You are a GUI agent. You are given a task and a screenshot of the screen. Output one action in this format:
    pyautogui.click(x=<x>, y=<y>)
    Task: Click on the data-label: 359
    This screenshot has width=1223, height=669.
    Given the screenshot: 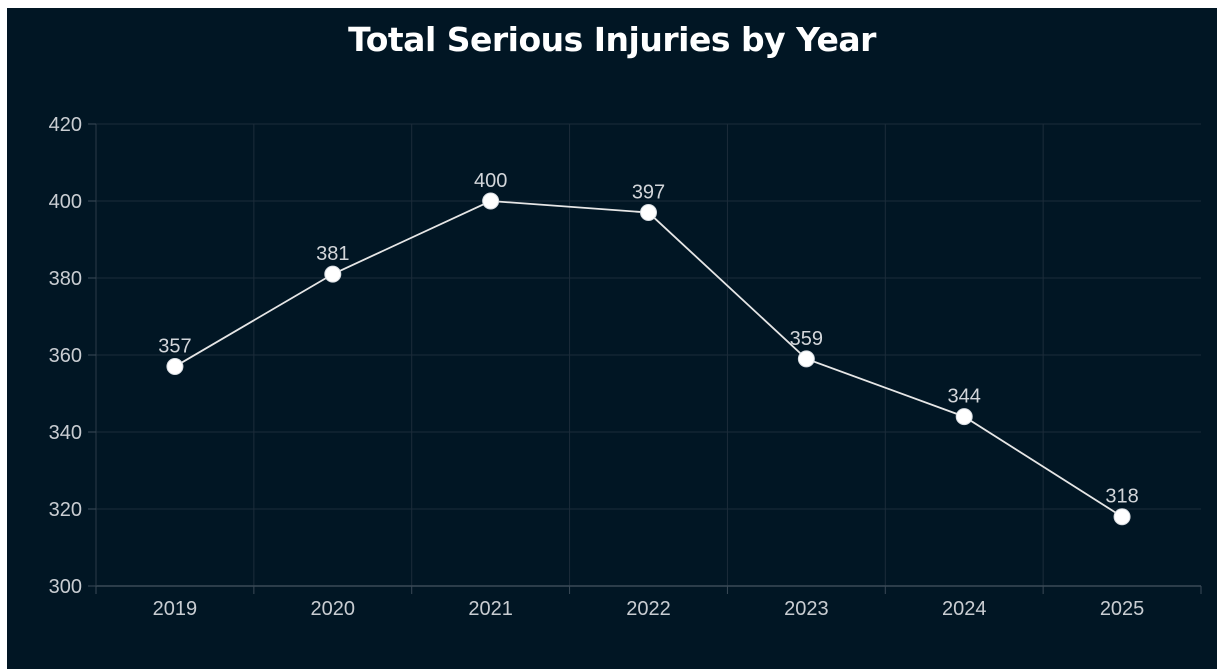 What is the action you would take?
    pyautogui.click(x=806, y=339)
    